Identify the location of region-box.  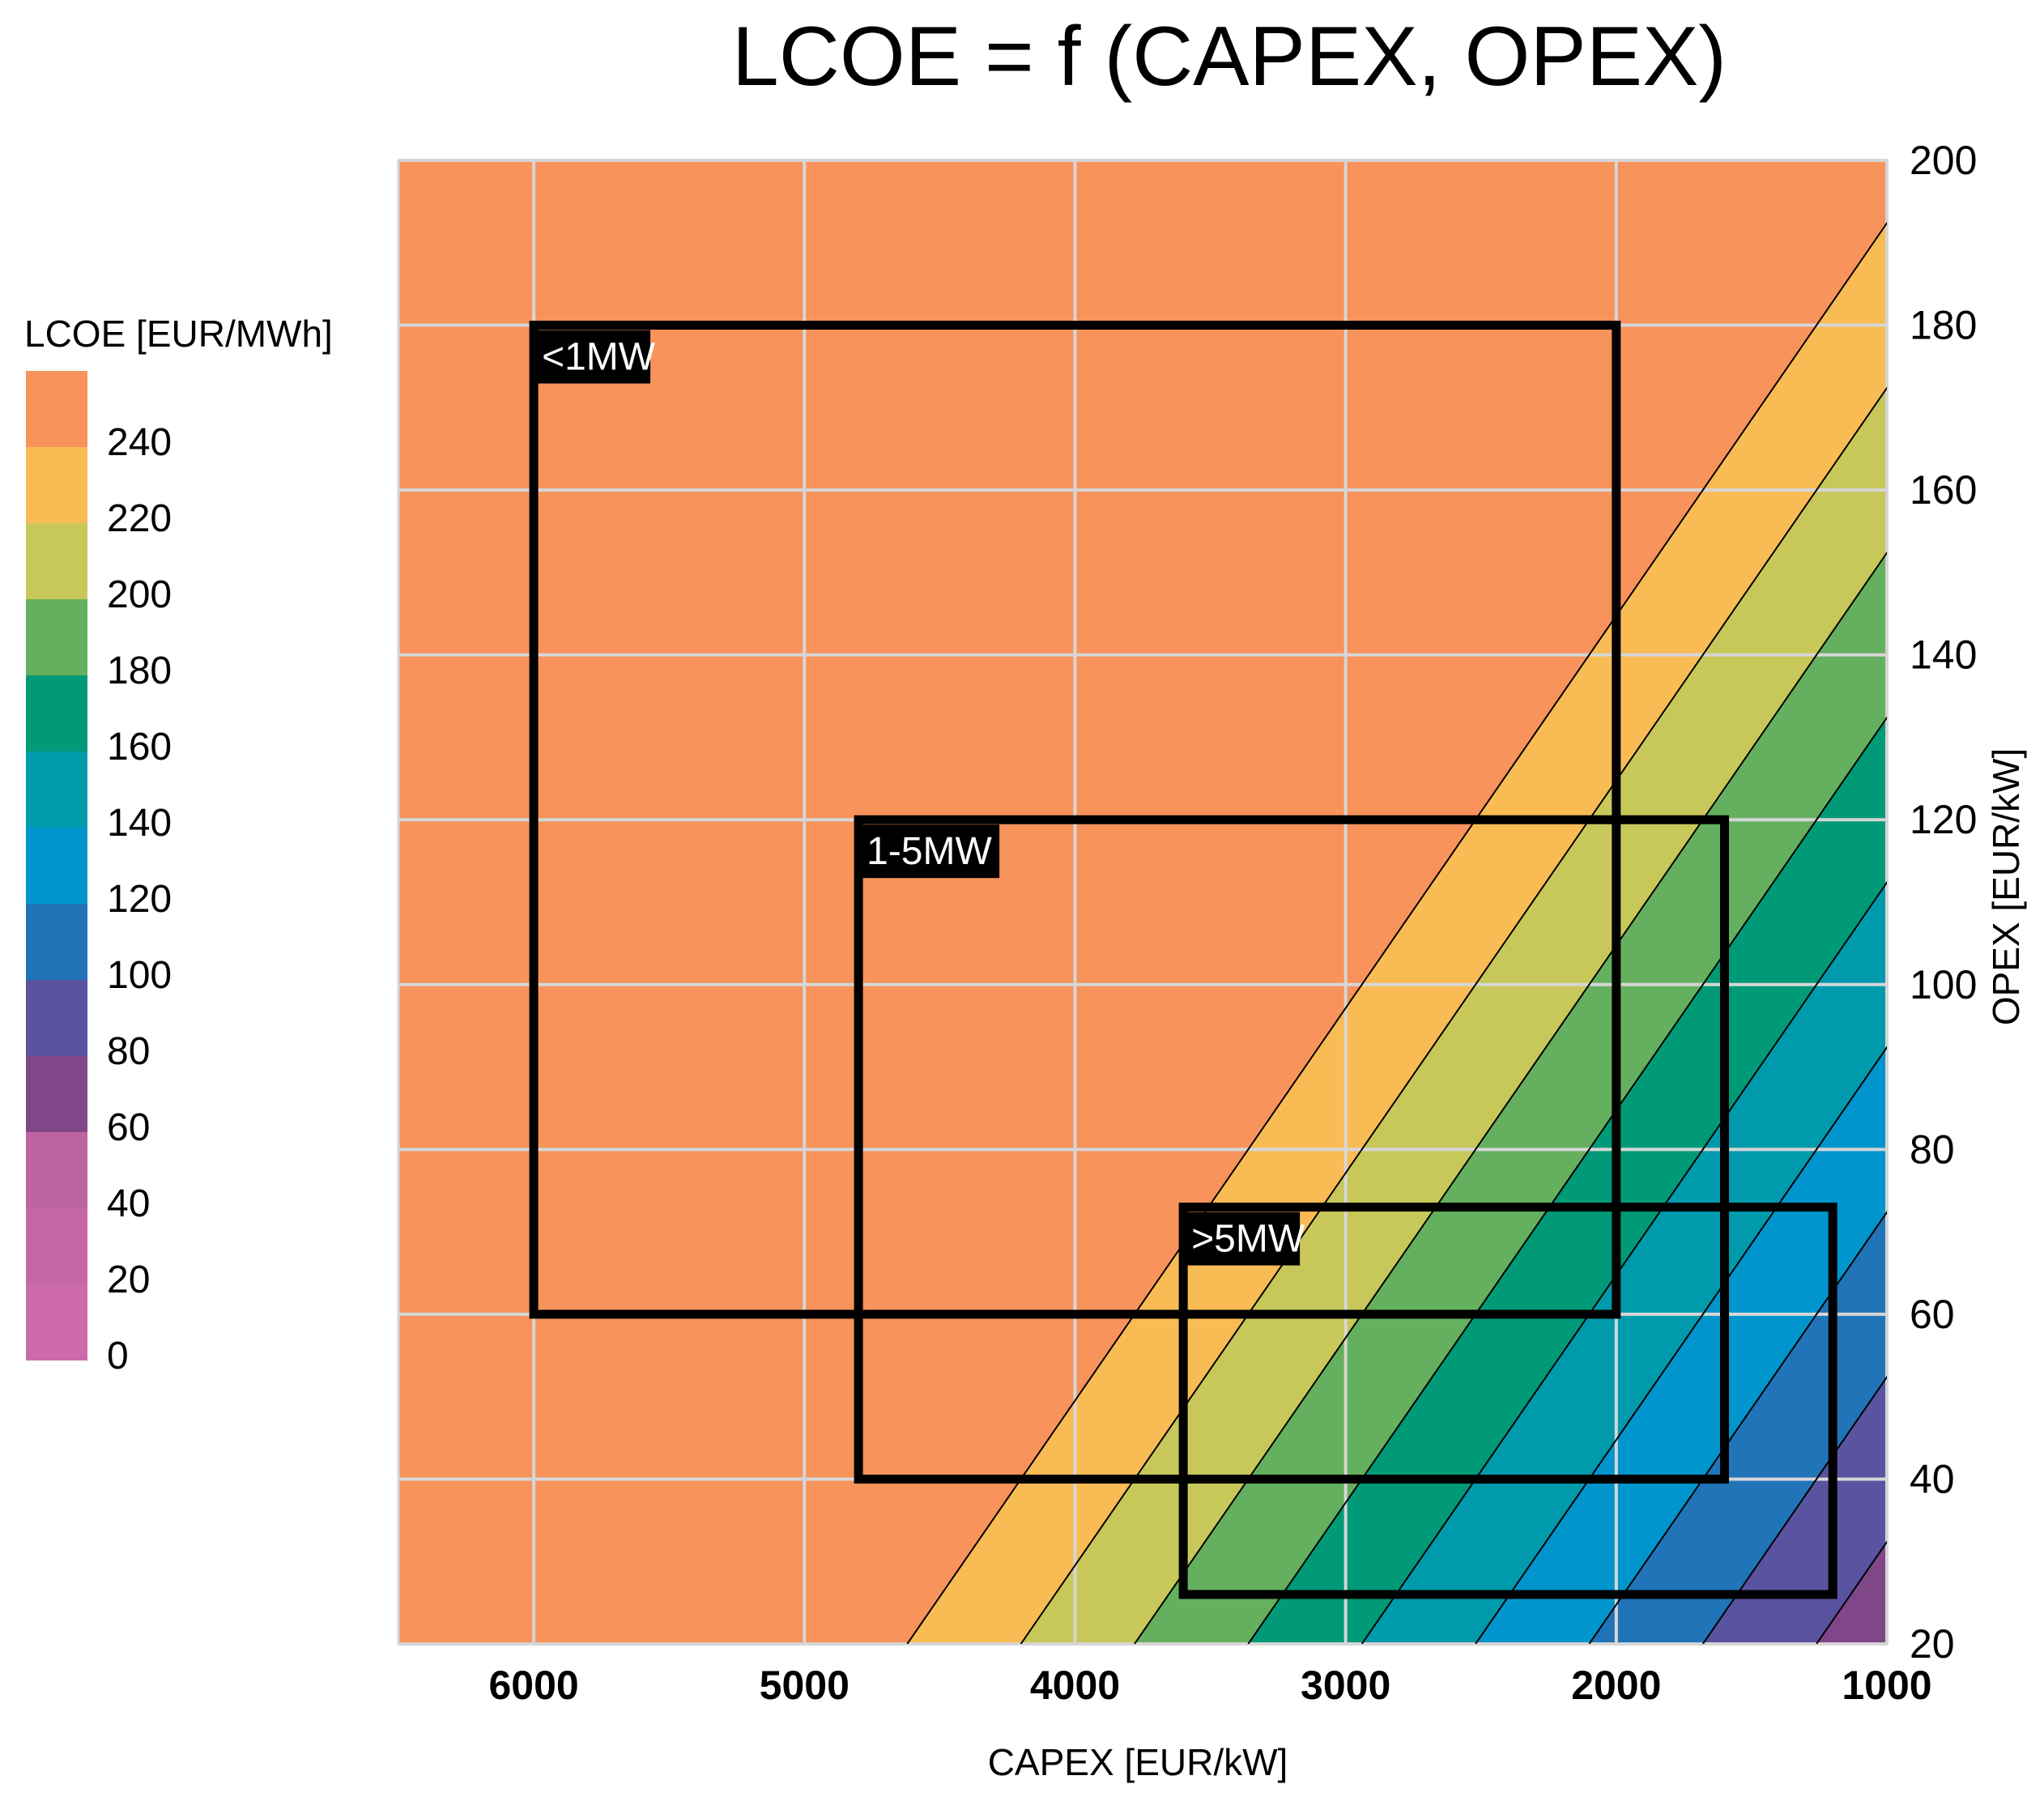
(1507, 1401).